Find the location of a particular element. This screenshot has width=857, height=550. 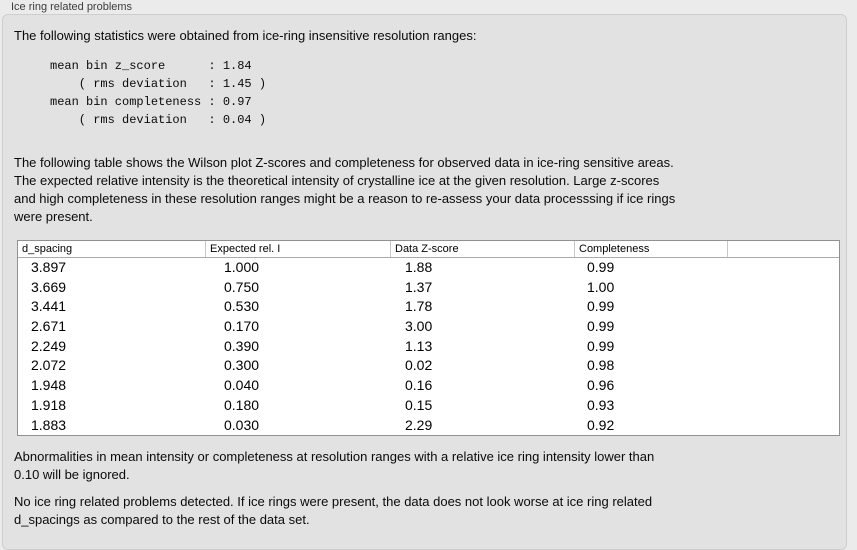

cell-d-spacing: 2.249 is located at coordinates (49, 345).